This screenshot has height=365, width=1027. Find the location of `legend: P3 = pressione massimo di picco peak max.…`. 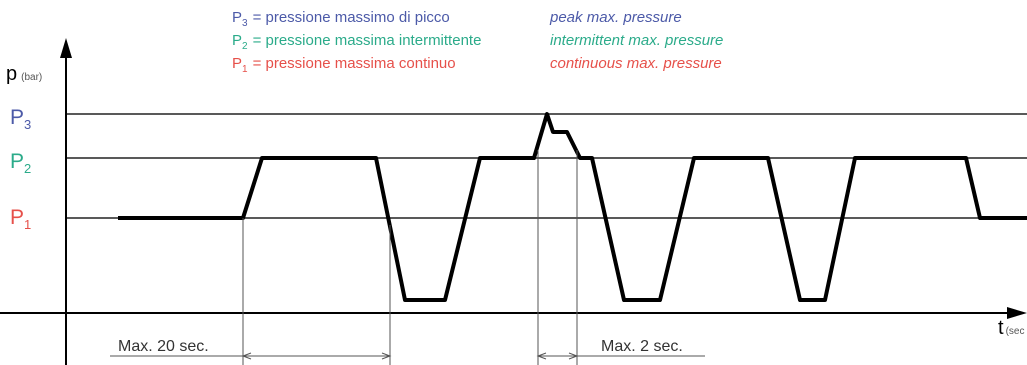

legend: P3 = pressione massimo di picco peak max.… is located at coordinates (477, 42).